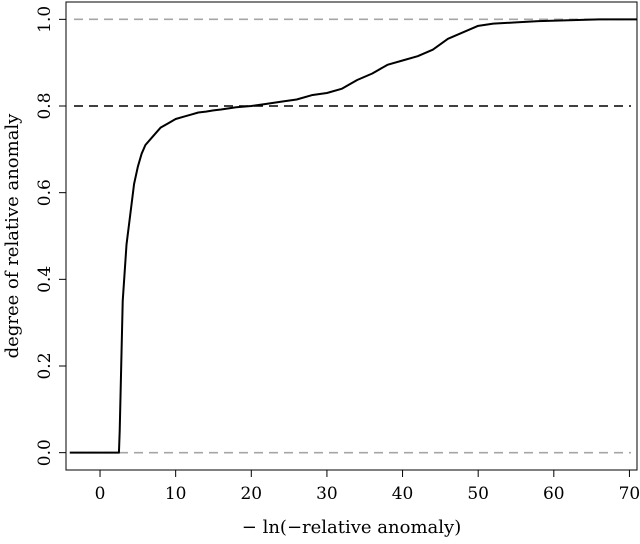 This screenshot has width=640, height=544. Describe the element at coordinates (554, 494) in the screenshot. I see `x-tick-label: 60` at that location.